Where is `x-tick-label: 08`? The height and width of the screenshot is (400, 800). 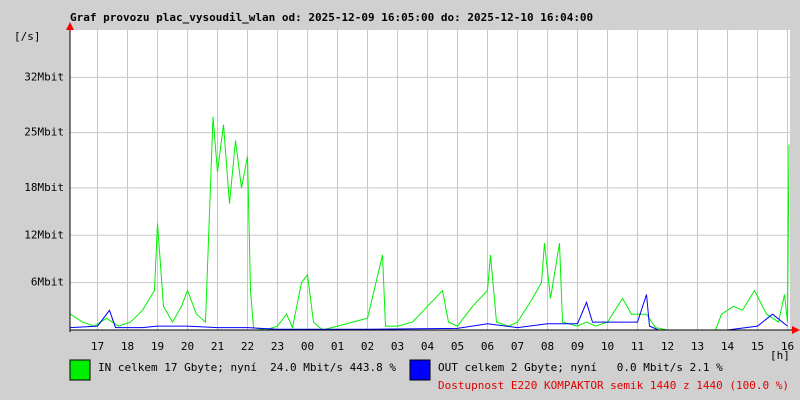 x-tick-label: 08 is located at coordinates (547, 346).